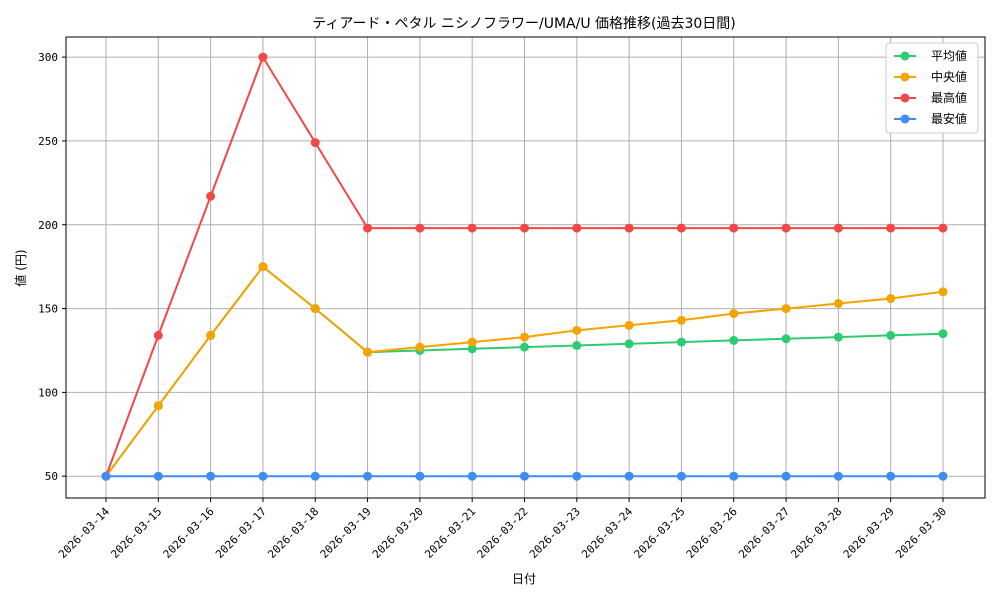 Image resolution: width=1000 pixels, height=600 pixels. Describe the element at coordinates (48, 392) in the screenshot. I see `y-tick-label: 100` at that location.